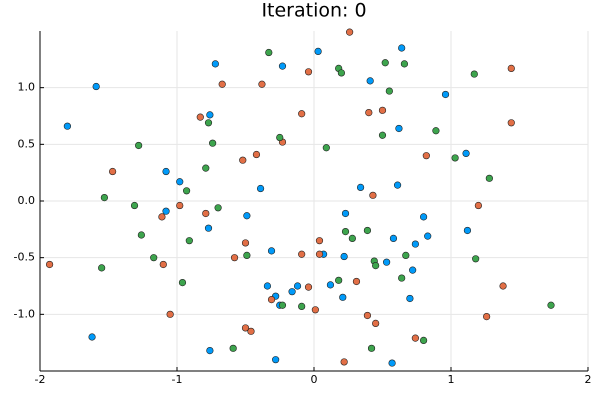  I want to click on chart-title: Iteration: 0, so click(313, 11).